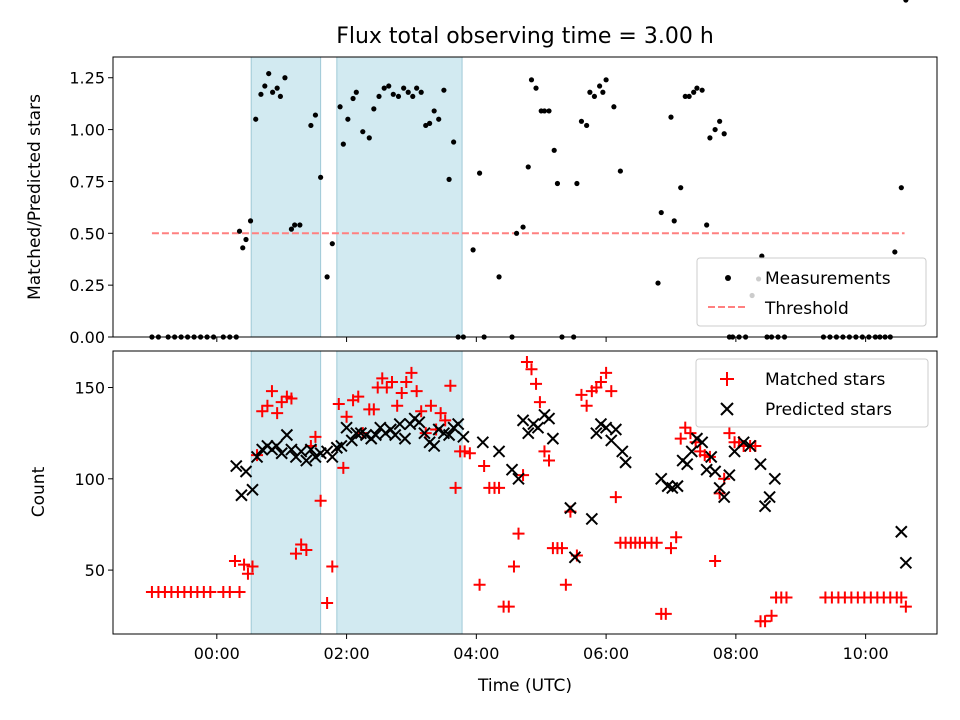  Describe the element at coordinates (91, 208) in the screenshot. I see `ratio-y-ticks: 0.00 0.25 0.50 0.75 1.00 1.25` at that location.